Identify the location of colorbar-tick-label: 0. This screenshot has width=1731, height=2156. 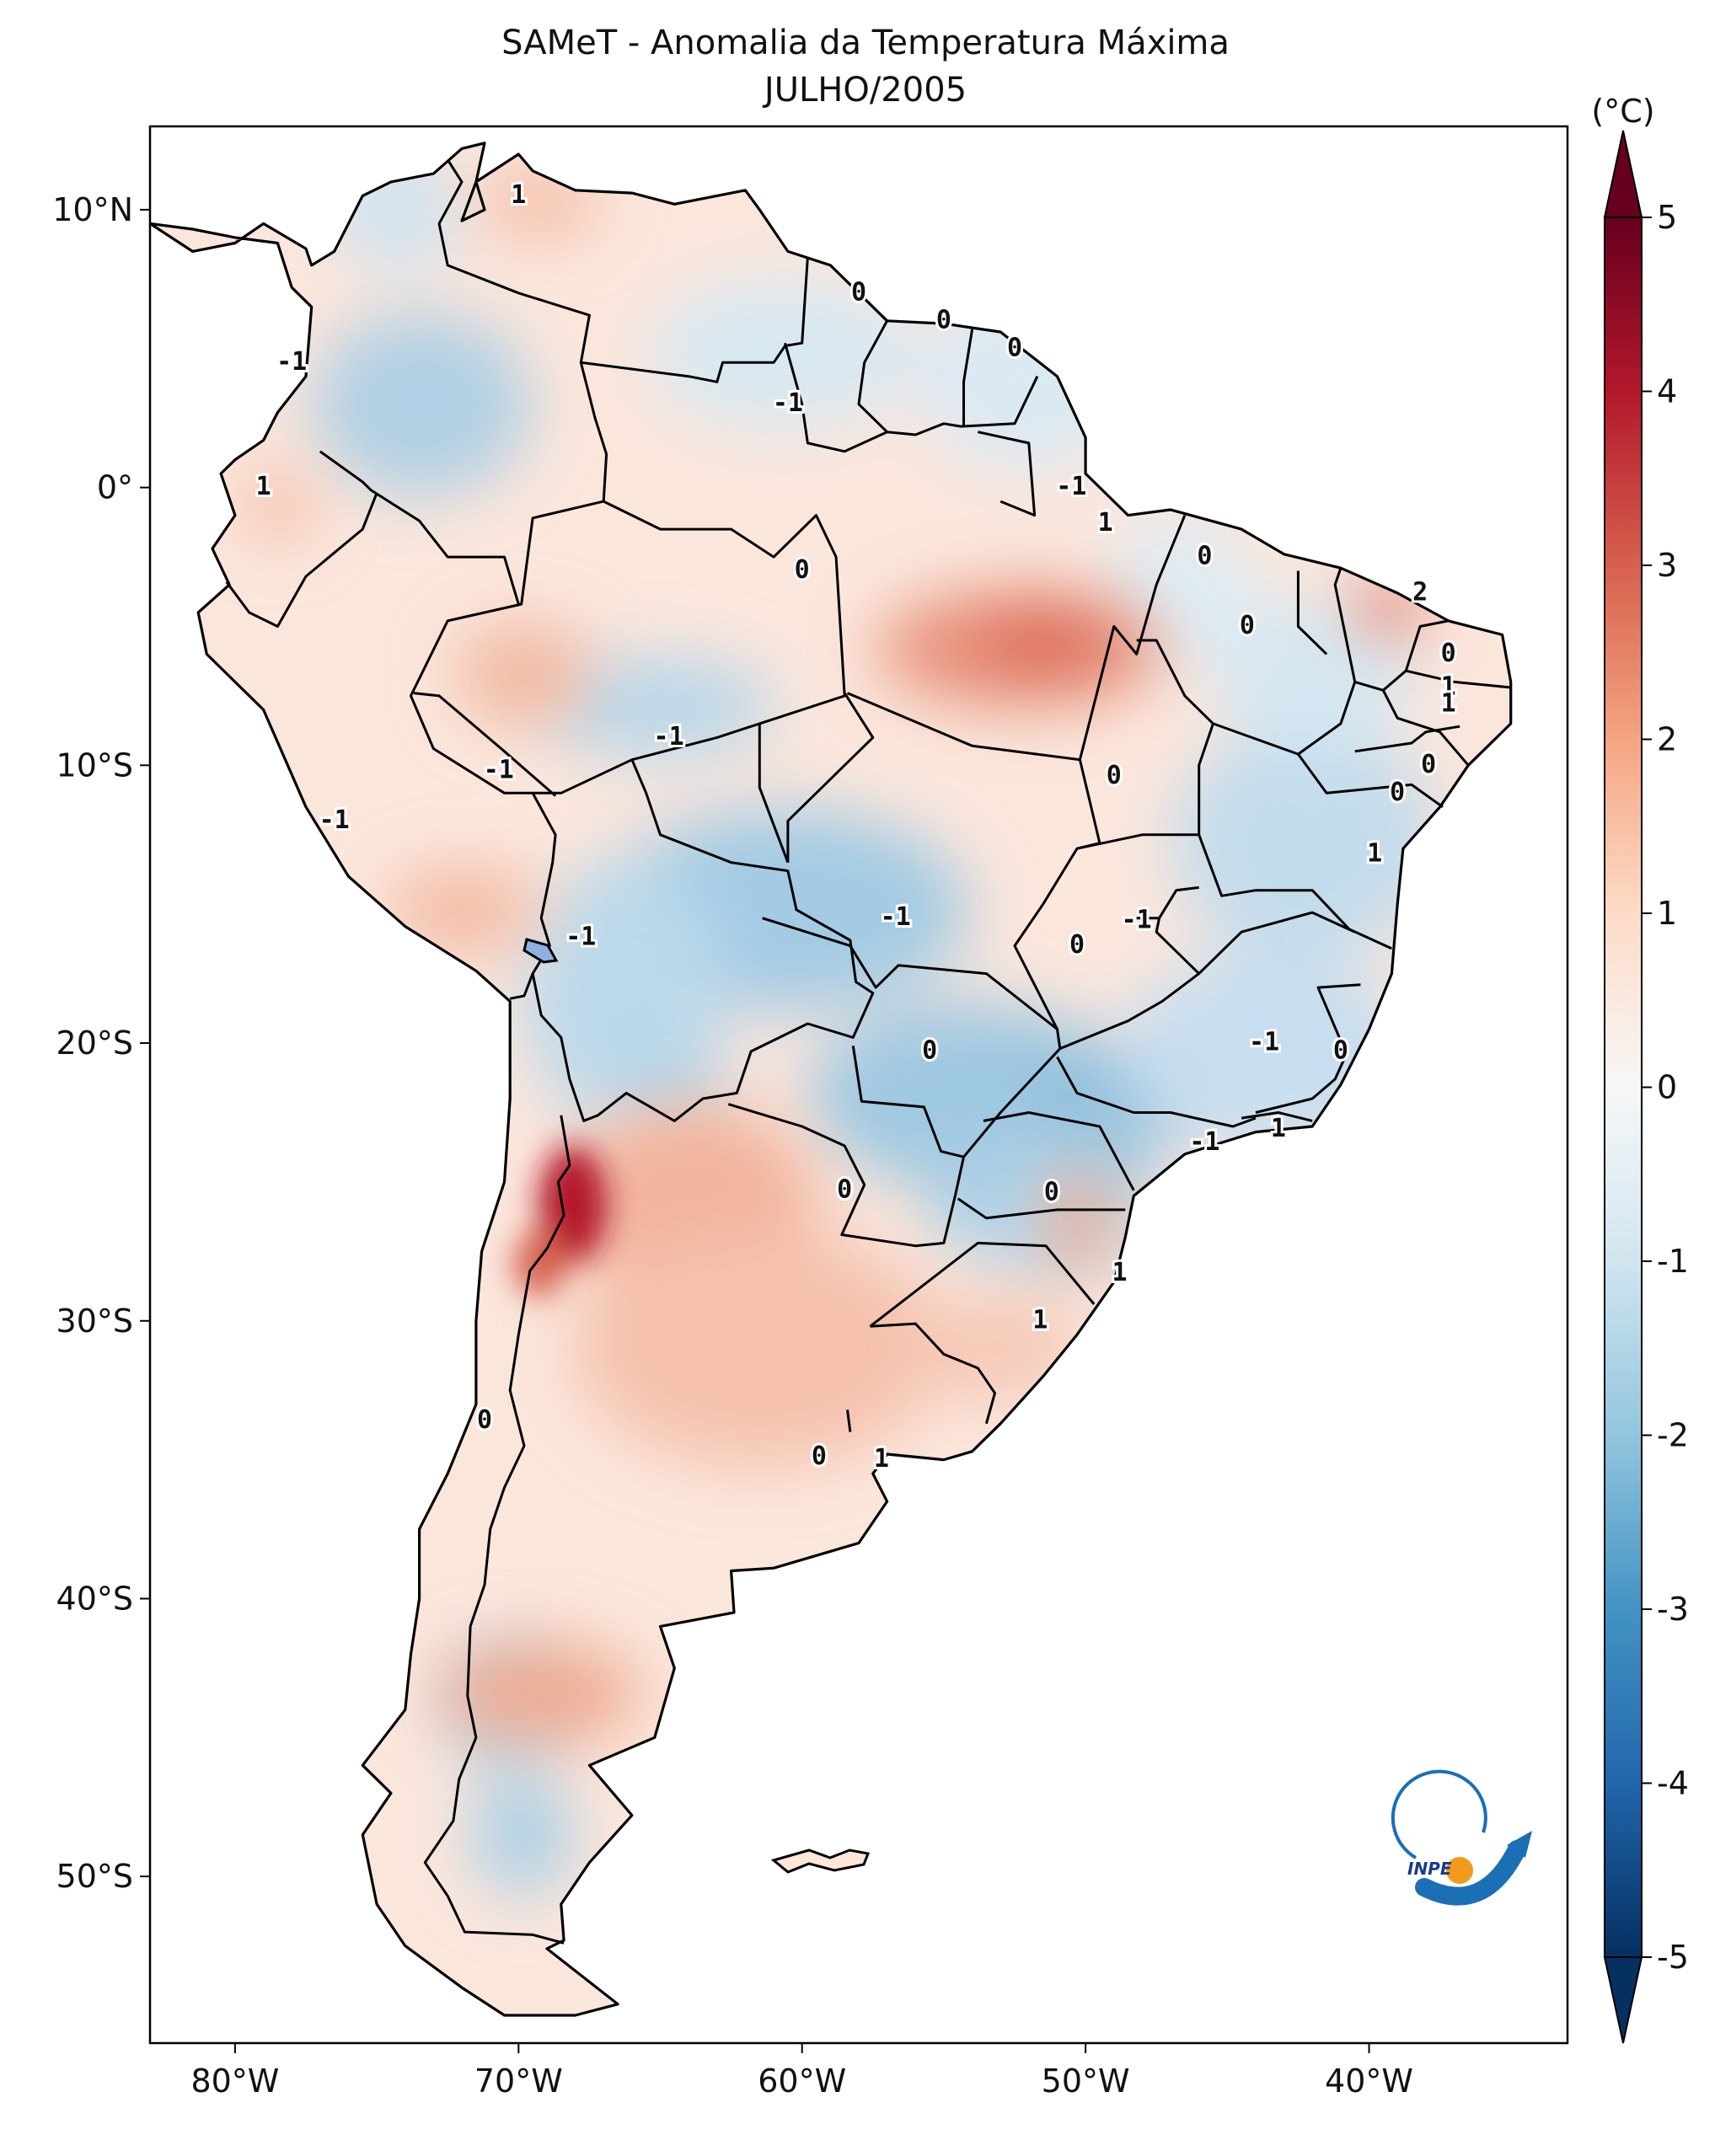
(1667, 1087).